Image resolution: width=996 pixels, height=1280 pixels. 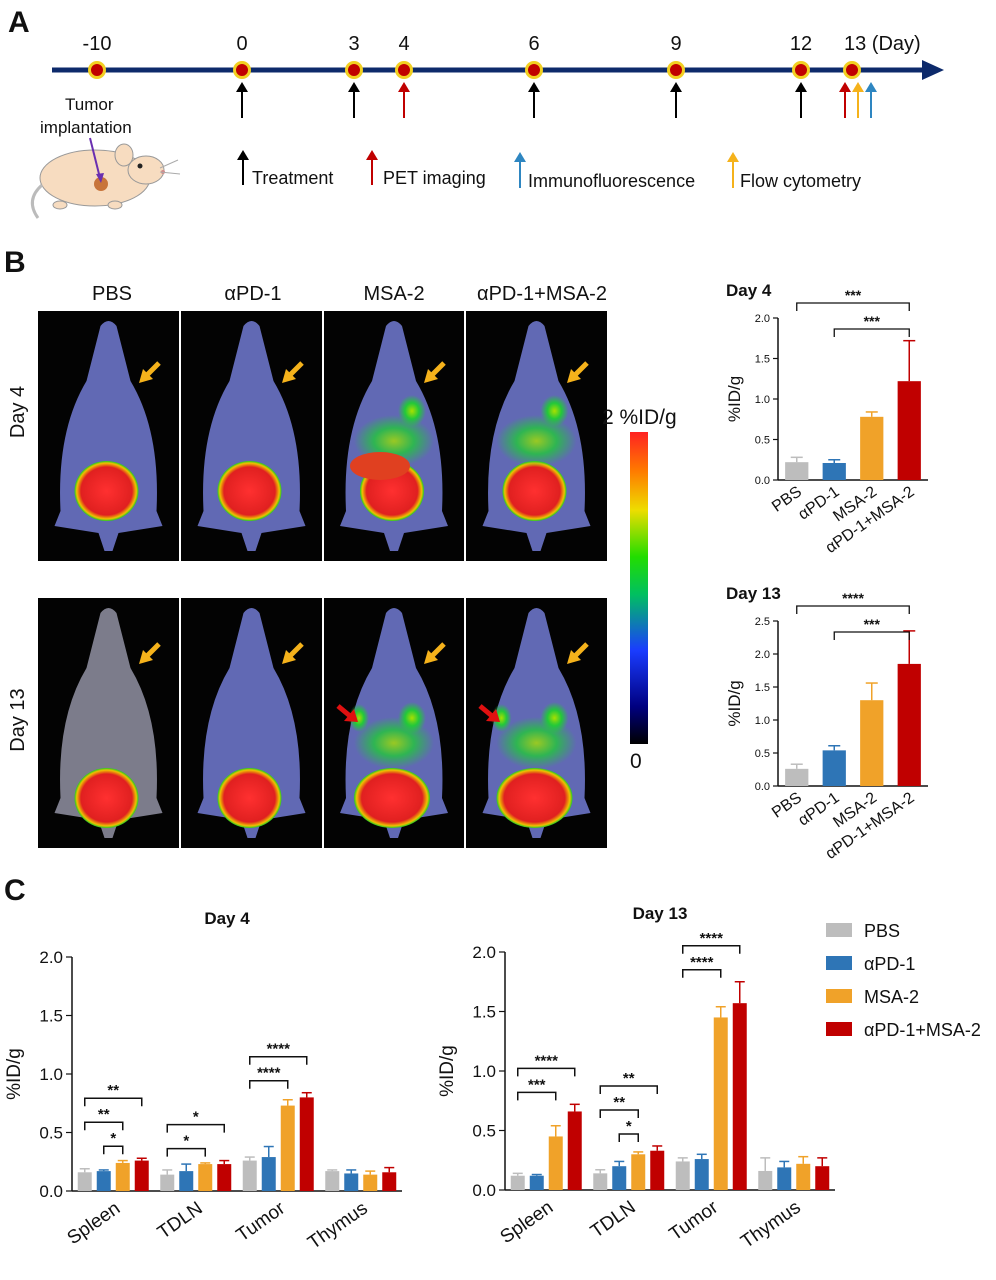 I want to click on significance-label: ****, so click(x=279, y=1049).